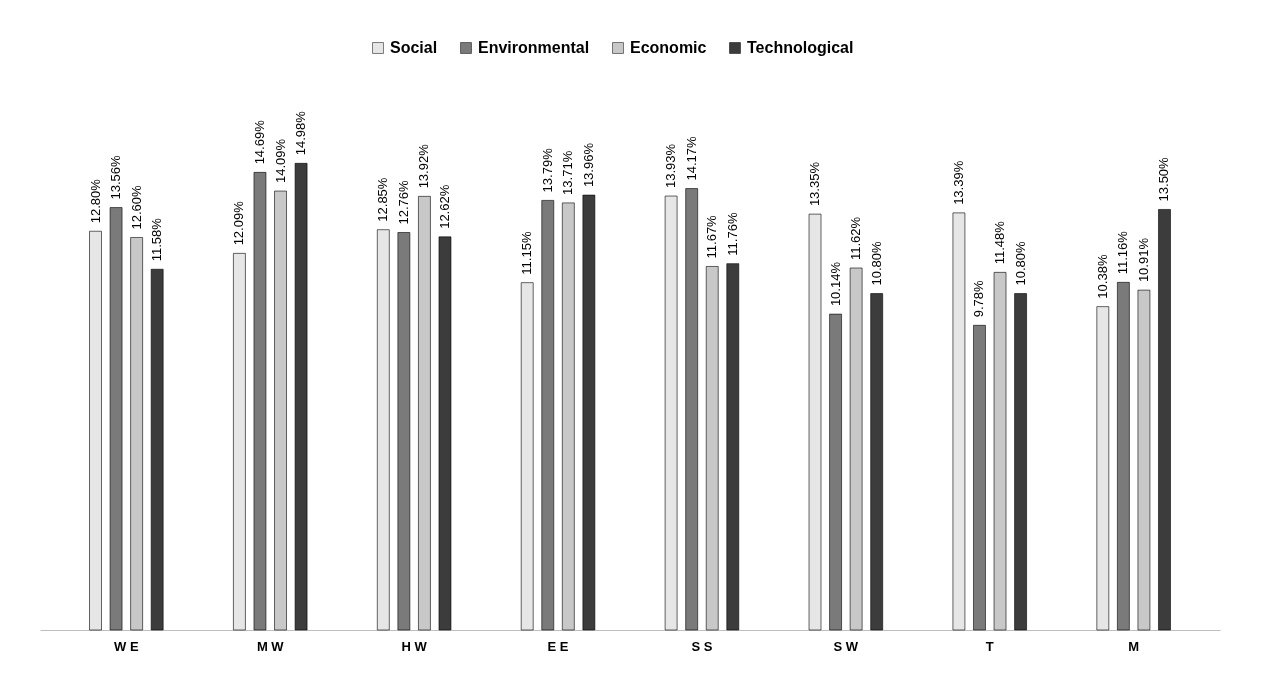  What do you see at coordinates (547, 170) in the screenshot?
I see `data-label: 13.79%` at bounding box center [547, 170].